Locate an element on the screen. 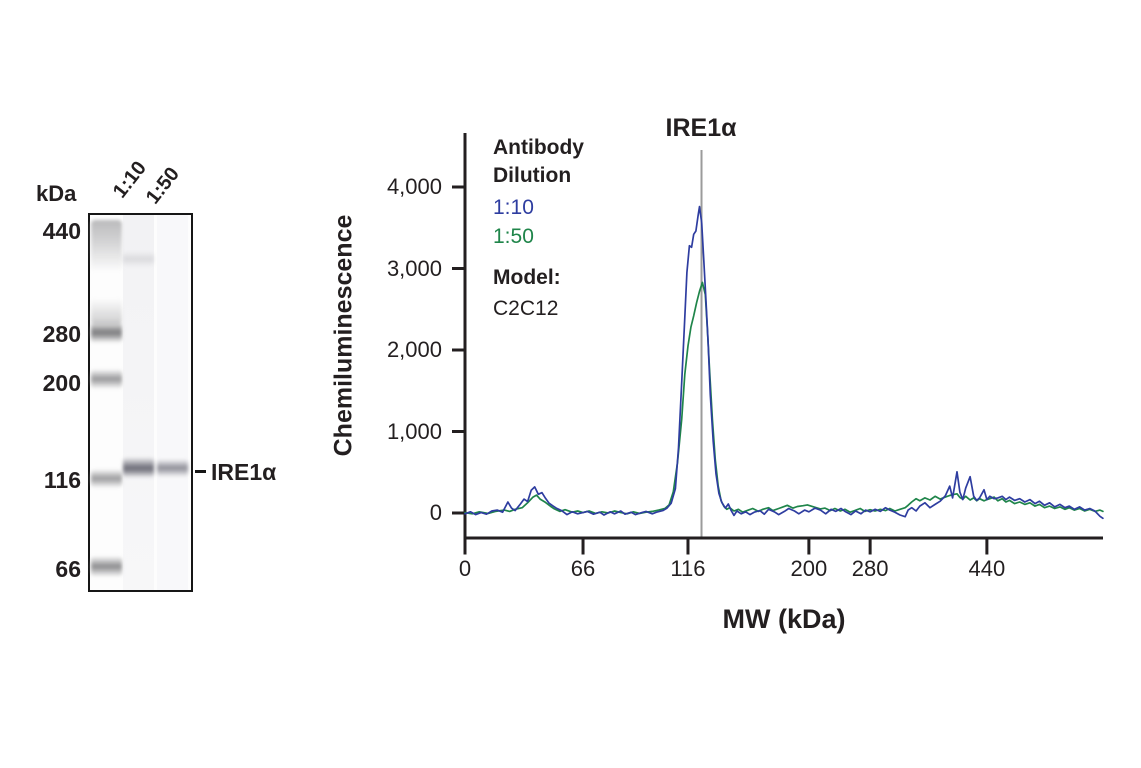  y-tick-label-3000: 3,000 is located at coordinates (414, 268).